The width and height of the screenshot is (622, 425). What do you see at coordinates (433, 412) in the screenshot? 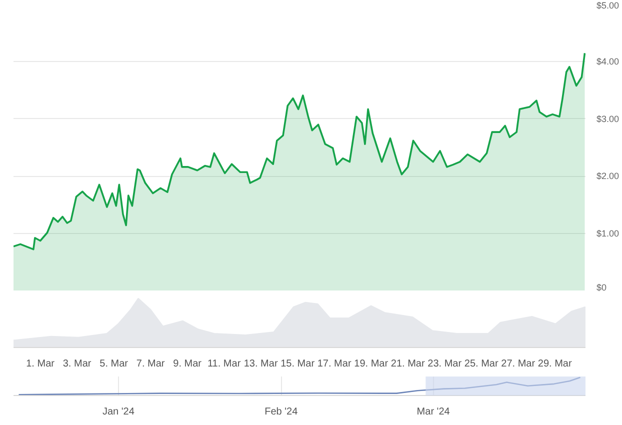
I see `x-tick-label: Mar '24` at bounding box center [433, 412].